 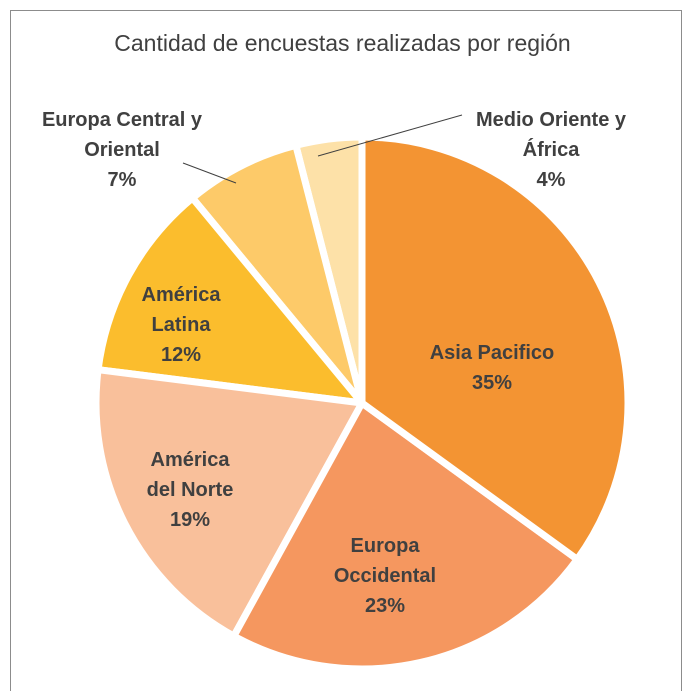 I want to click on pie-slice, so click(x=230, y=300).